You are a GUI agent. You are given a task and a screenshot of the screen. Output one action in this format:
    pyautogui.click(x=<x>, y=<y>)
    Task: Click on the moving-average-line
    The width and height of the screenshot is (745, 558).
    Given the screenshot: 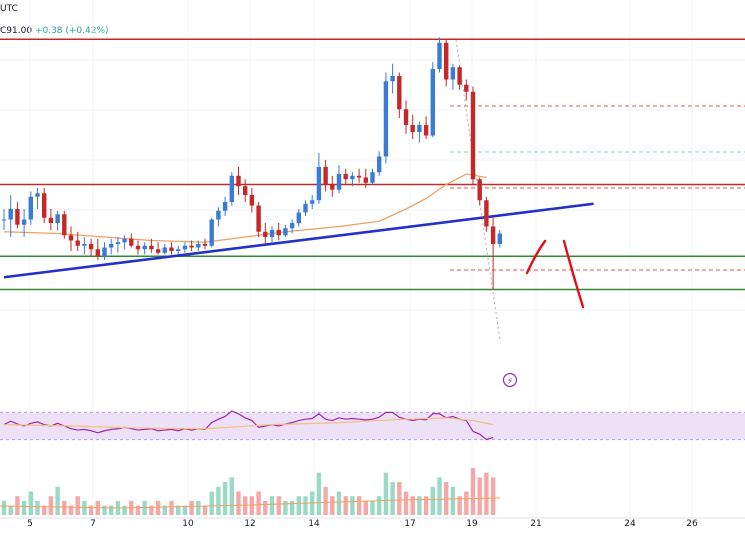 What is the action you would take?
    pyautogui.click(x=245, y=208)
    